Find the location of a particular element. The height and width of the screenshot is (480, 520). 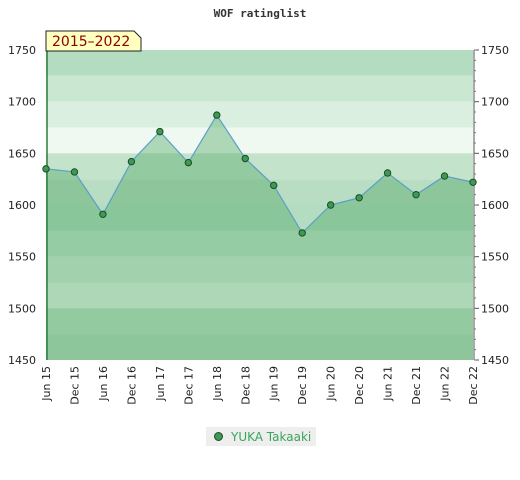

y-tick-label-right: 1550 is located at coordinates (495, 257).